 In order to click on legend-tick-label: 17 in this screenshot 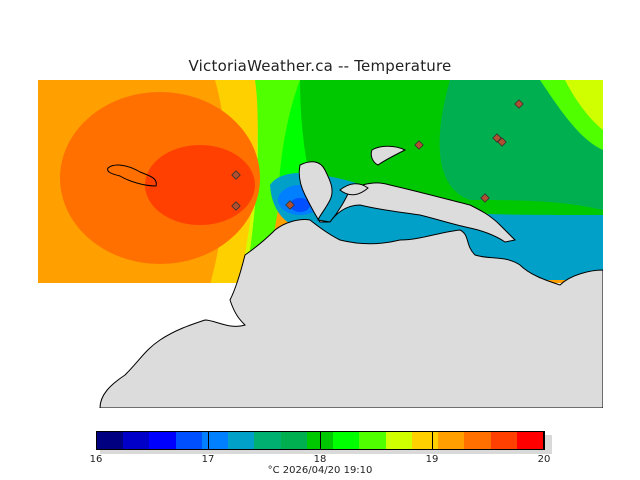, I will do `click(208, 459)`.